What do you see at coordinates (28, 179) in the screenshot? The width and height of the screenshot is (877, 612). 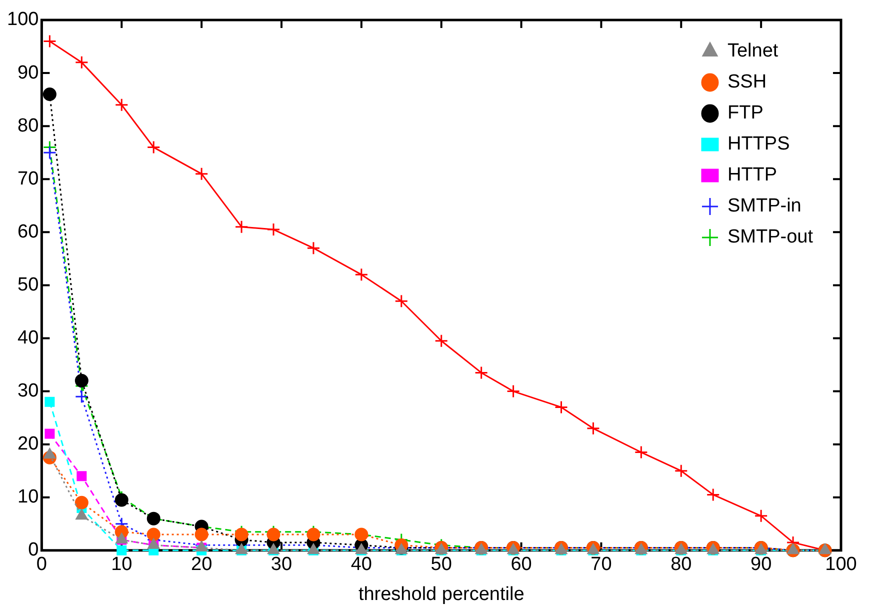 I see `y-tick-label: 70` at bounding box center [28, 179].